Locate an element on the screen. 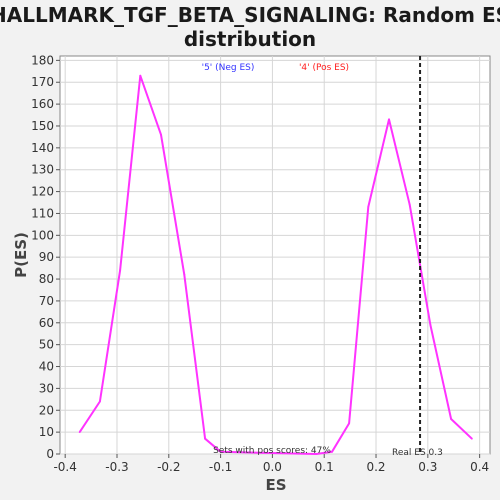 The width and height of the screenshot is (500, 500). y-axis-label: P(ES) is located at coordinates (21, 255).